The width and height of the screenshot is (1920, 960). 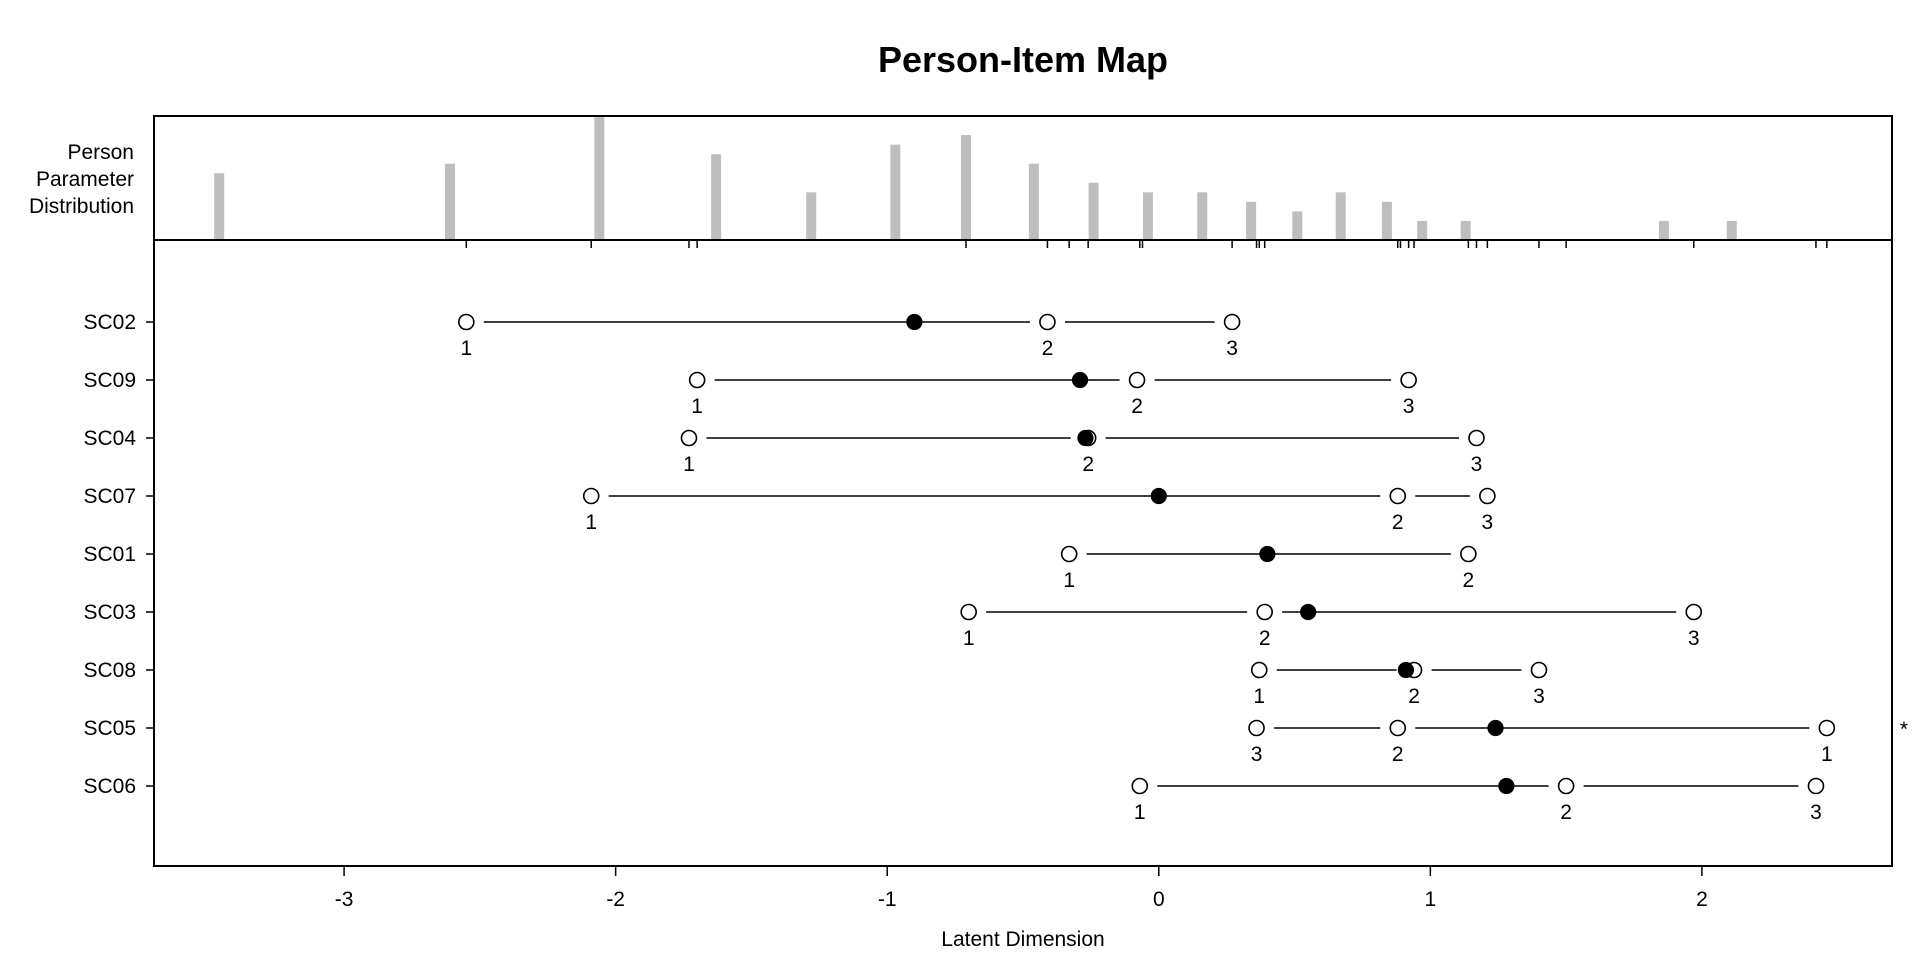 I want to click on person-panel-label-line-3: Distribution, so click(x=81, y=206).